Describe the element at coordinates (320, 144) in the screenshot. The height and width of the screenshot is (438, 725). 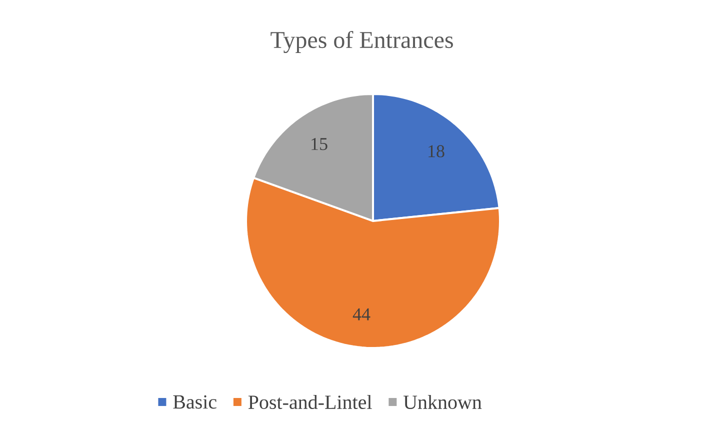
I see `data-label: 15` at that location.